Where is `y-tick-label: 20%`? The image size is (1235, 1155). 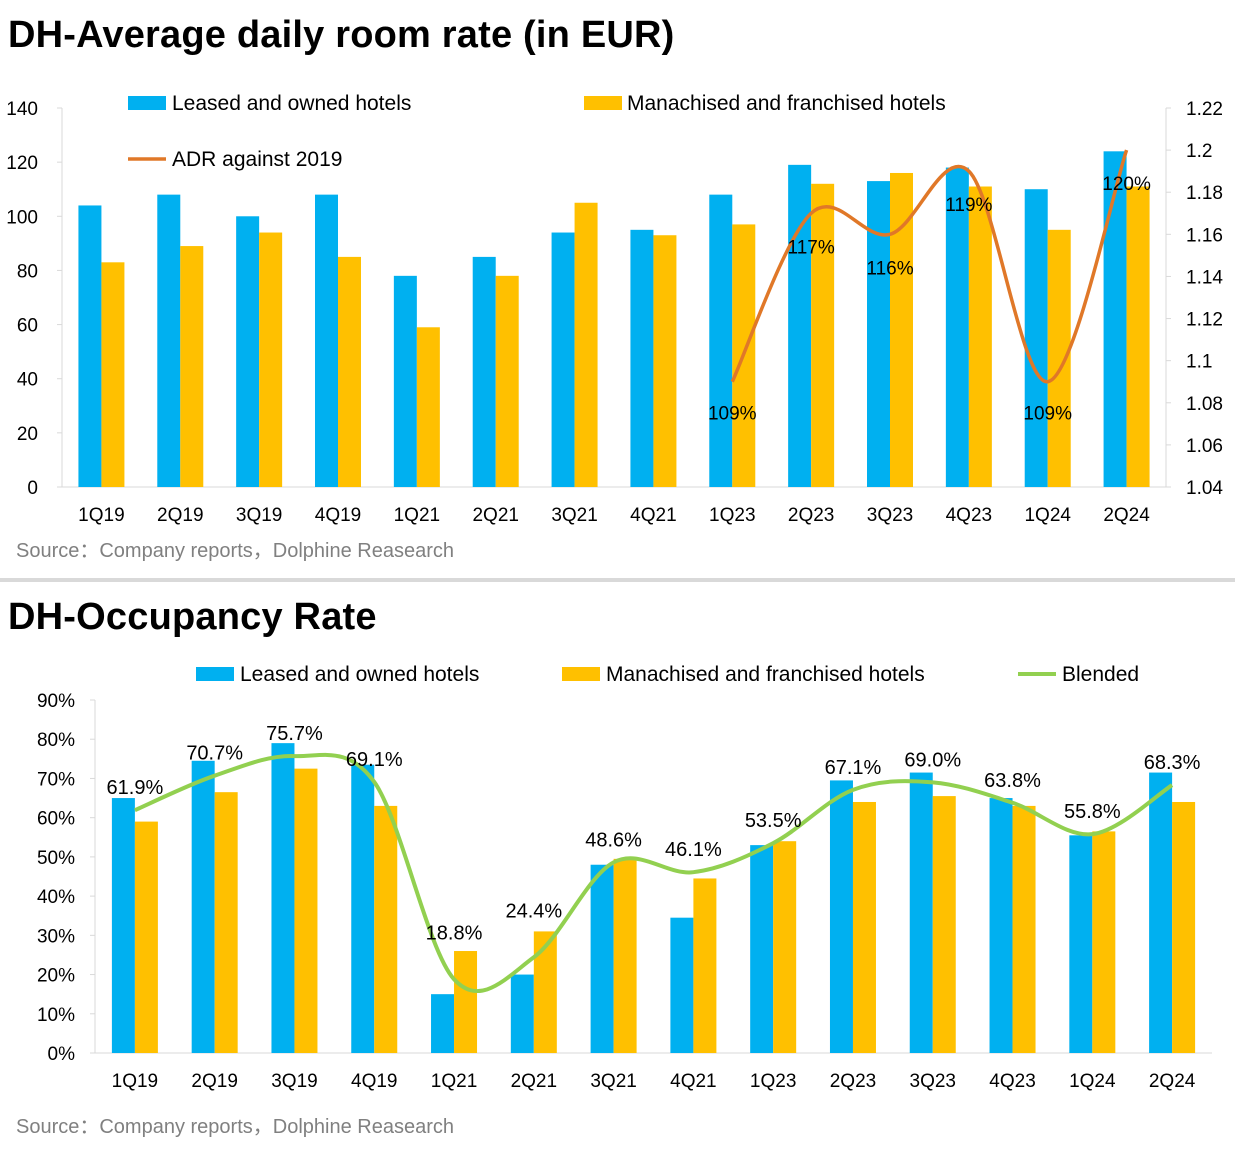
y-tick-label: 20% is located at coordinates (56, 976).